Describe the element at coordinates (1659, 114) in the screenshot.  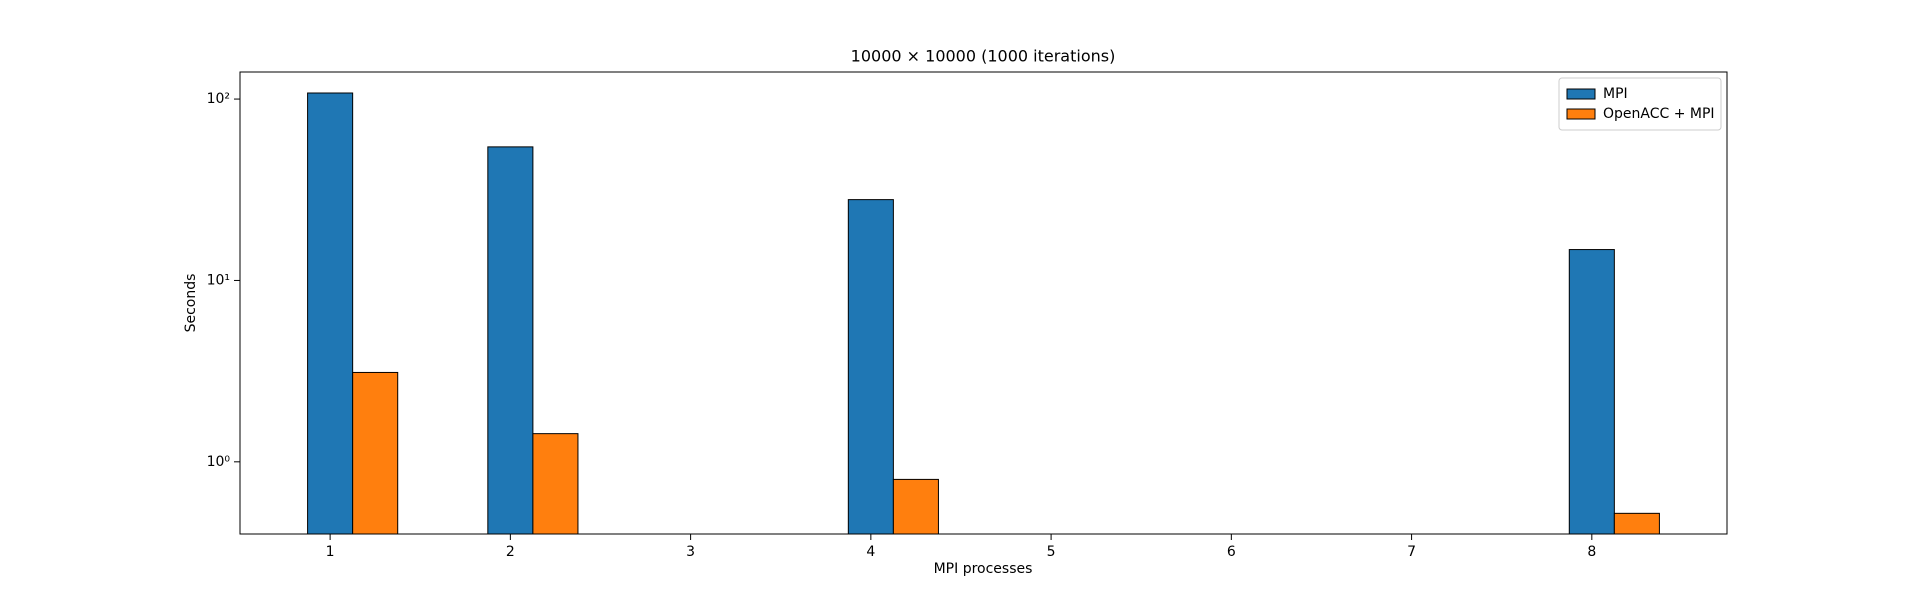
I see `legend-label: OpenACC + MPI` at that location.